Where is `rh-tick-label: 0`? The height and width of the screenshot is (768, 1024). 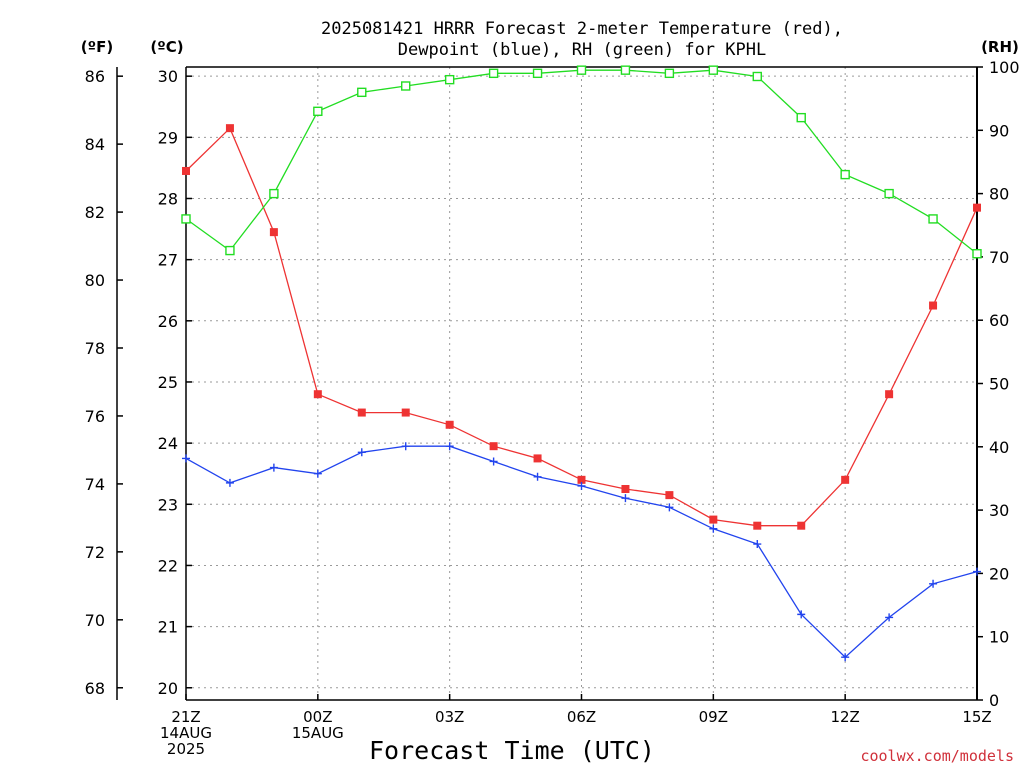
rh-tick-label: 0 is located at coordinates (994, 700).